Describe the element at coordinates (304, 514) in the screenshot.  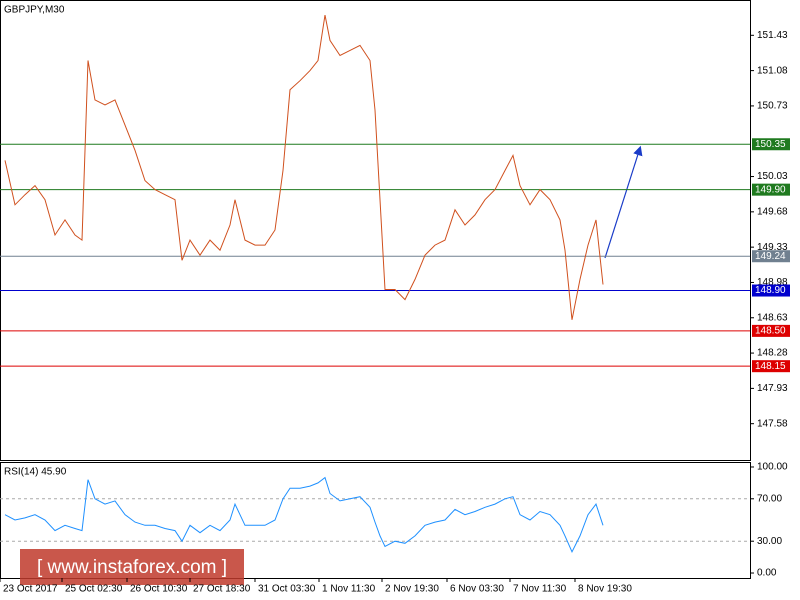
I see `price-line` at that location.